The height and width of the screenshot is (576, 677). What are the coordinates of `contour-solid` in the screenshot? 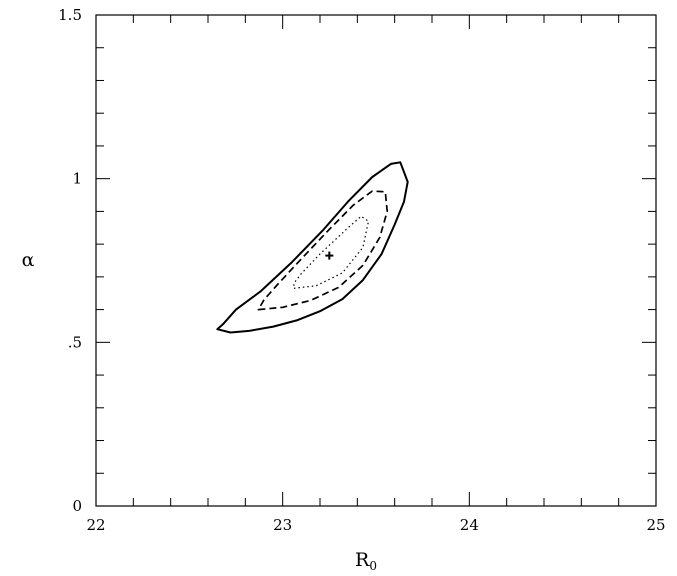 It's located at (312, 247).